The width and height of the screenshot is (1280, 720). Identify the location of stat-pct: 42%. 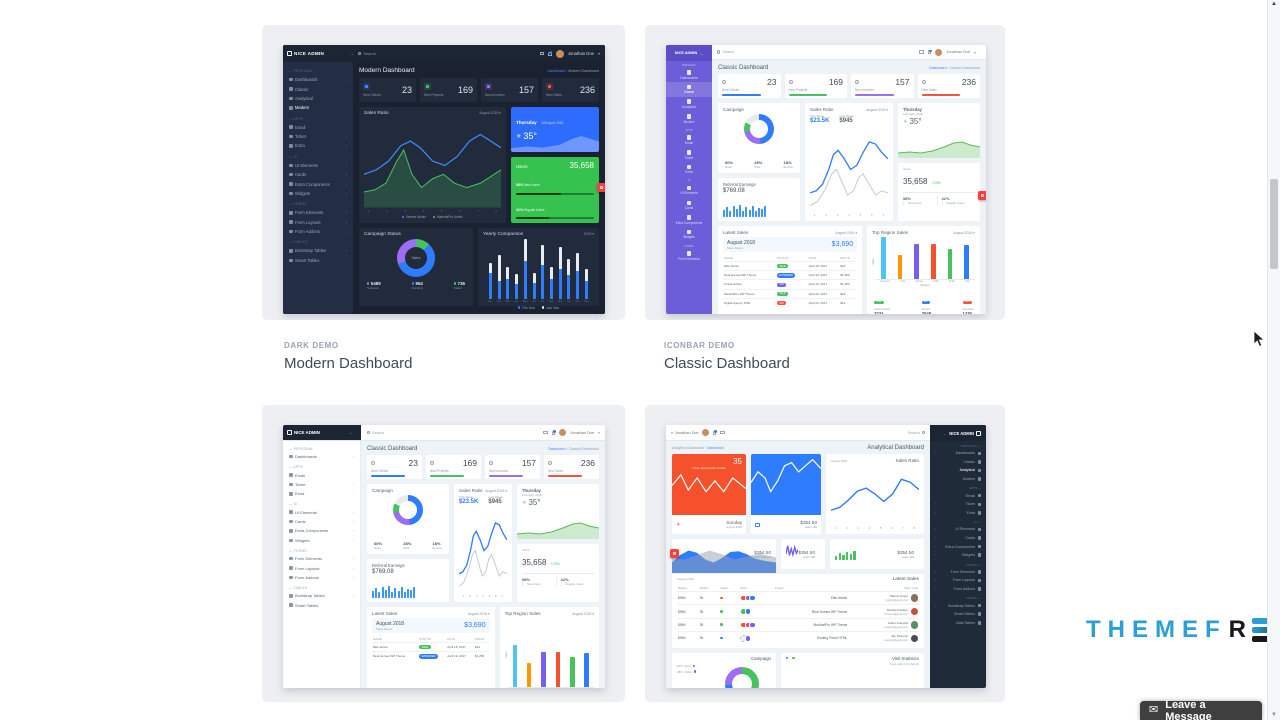
(945, 198).